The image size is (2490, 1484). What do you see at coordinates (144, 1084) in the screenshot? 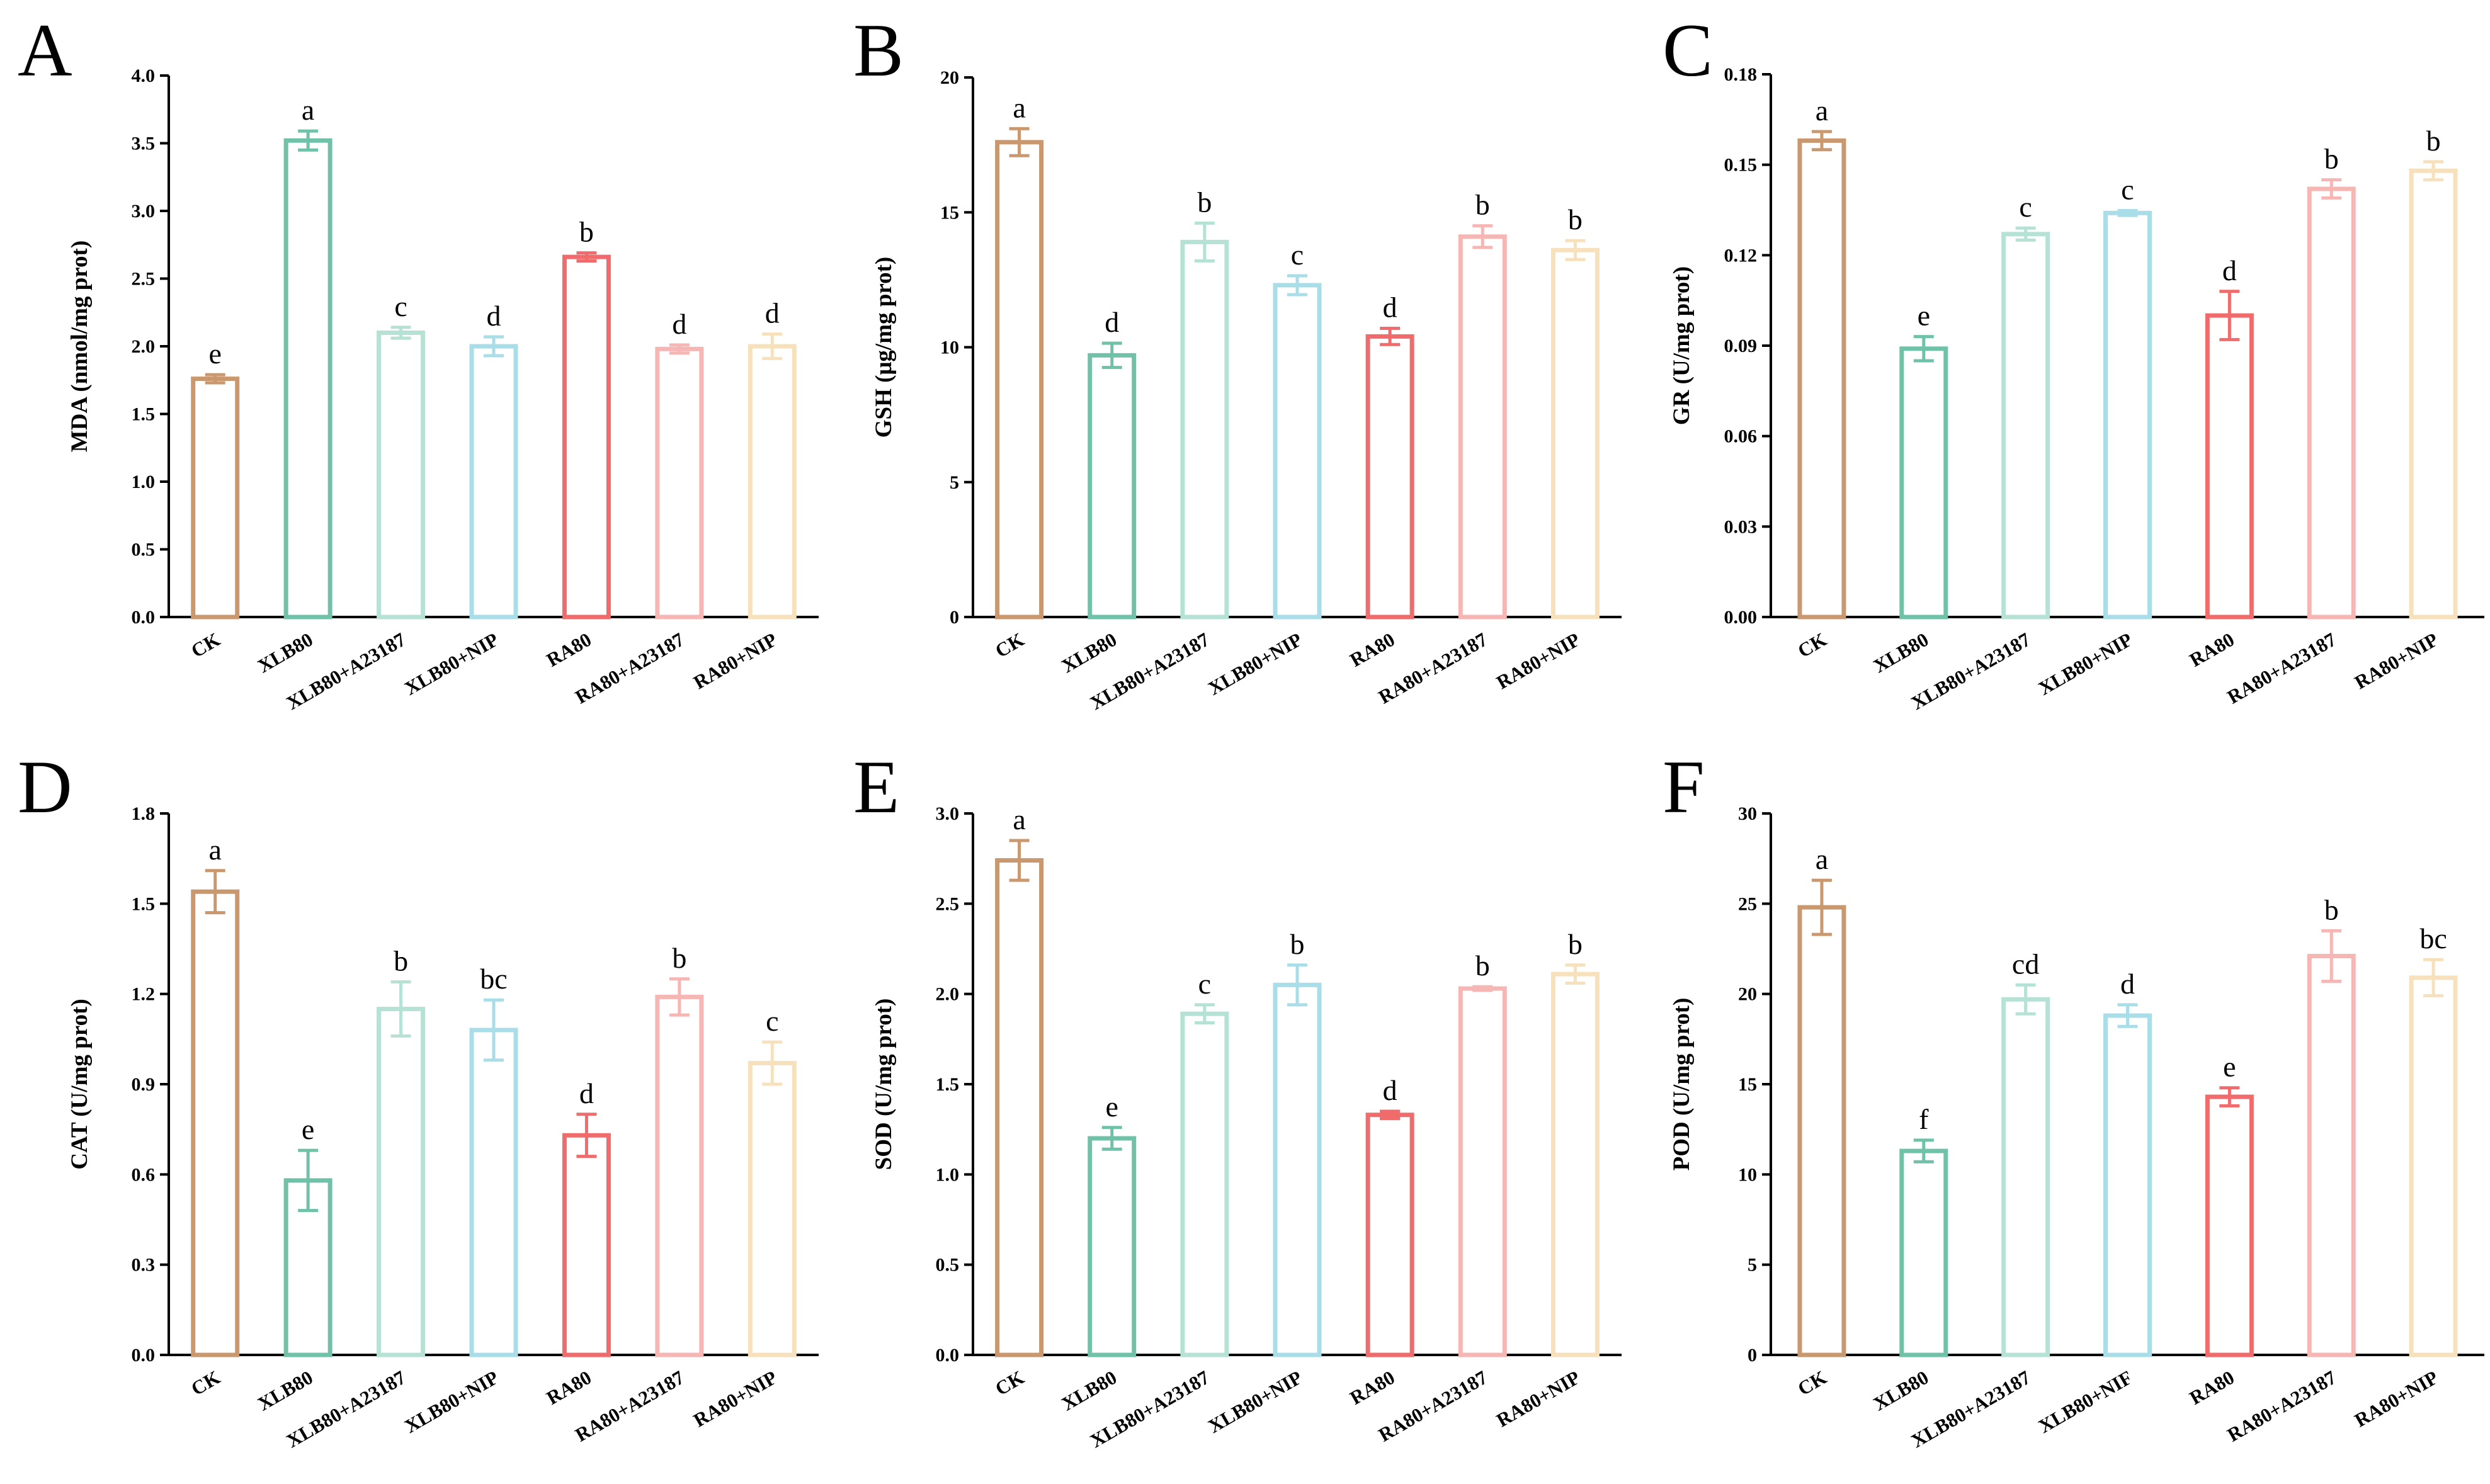
I see `y-tick-label: 0.9` at bounding box center [144, 1084].